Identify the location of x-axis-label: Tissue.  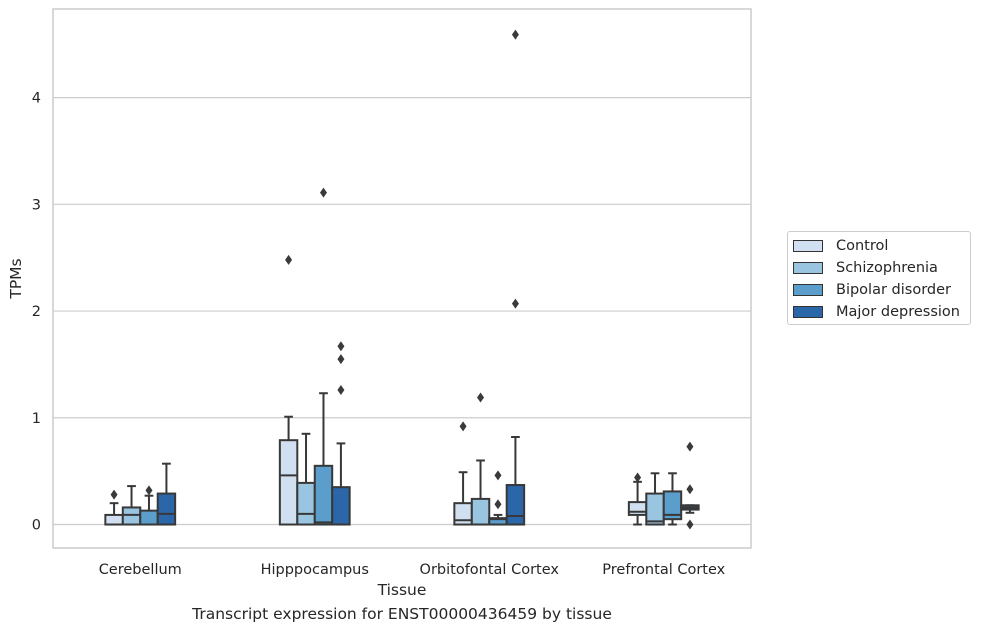
(402, 590).